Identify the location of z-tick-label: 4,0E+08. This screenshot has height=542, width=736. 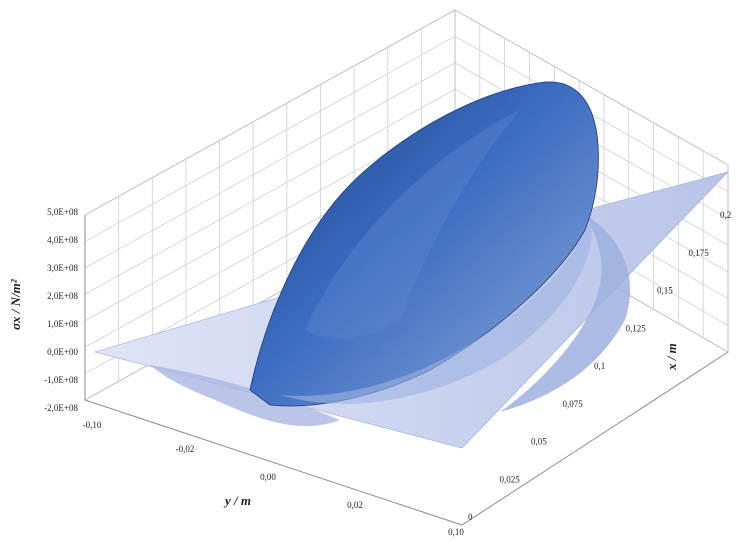
(62, 240).